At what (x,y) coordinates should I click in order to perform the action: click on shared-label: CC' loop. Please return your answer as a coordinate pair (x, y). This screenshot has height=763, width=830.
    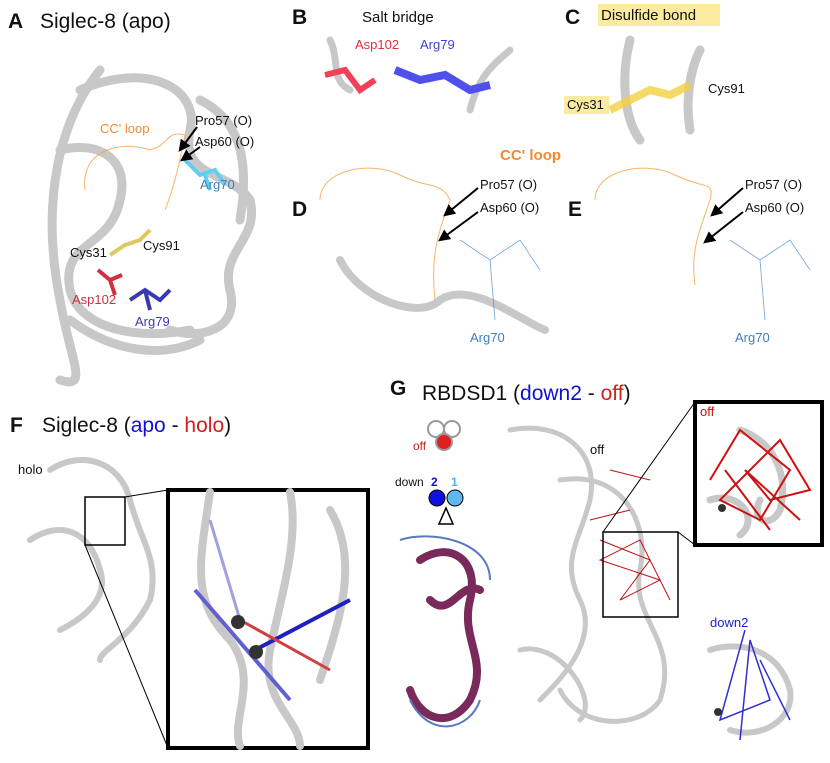
    Looking at the image, I should click on (530, 155).